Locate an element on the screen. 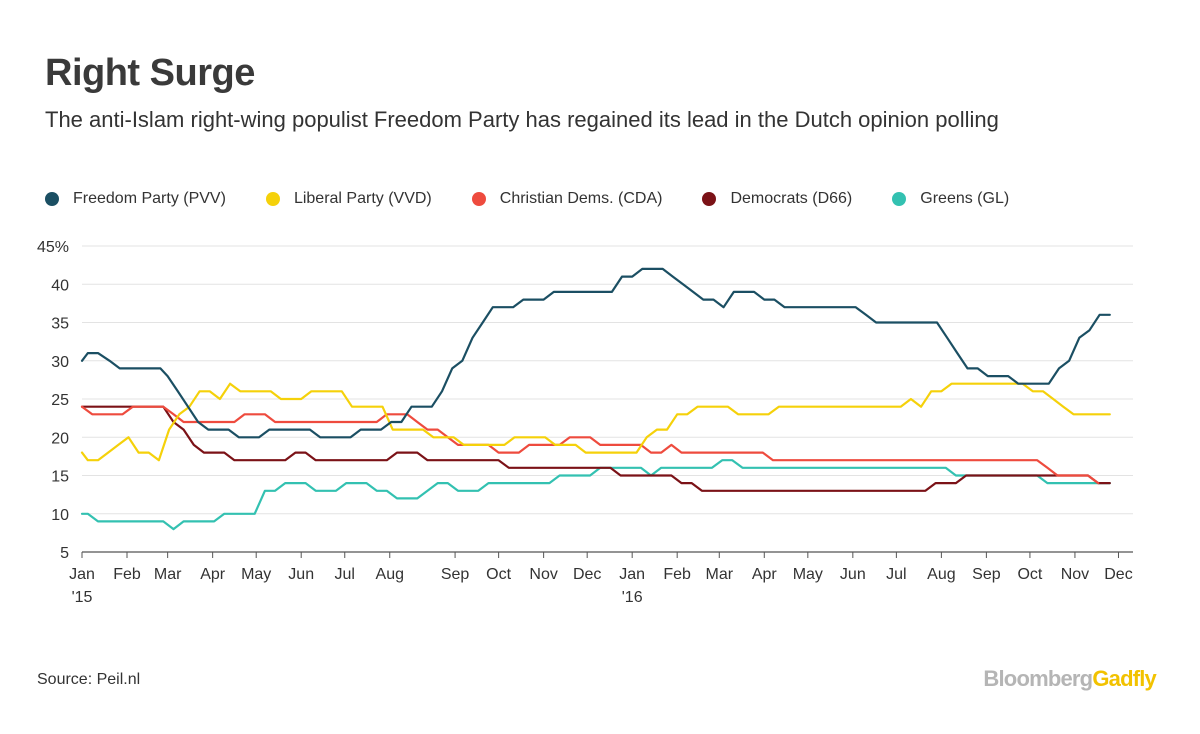 Image resolution: width=1200 pixels, height=734 pixels. legend-item-cda: Christian Dems. (CDA) is located at coordinates (567, 199).